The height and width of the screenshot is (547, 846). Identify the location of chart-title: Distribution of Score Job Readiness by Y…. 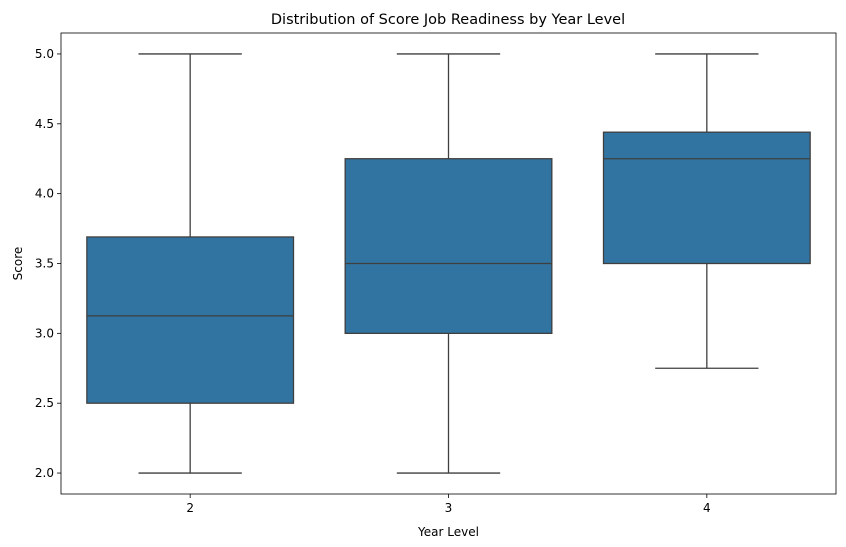
(448, 20).